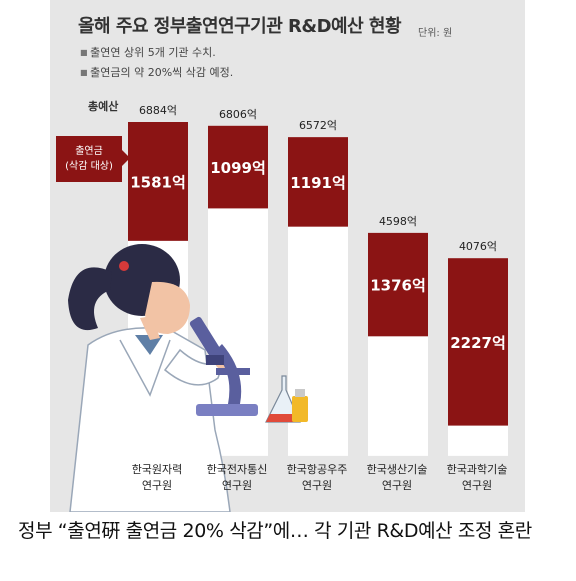 This screenshot has height=581, width=576. Describe the element at coordinates (397, 477) in the screenshot. I see `category-label-3: 한국생산기술 연구원` at that location.